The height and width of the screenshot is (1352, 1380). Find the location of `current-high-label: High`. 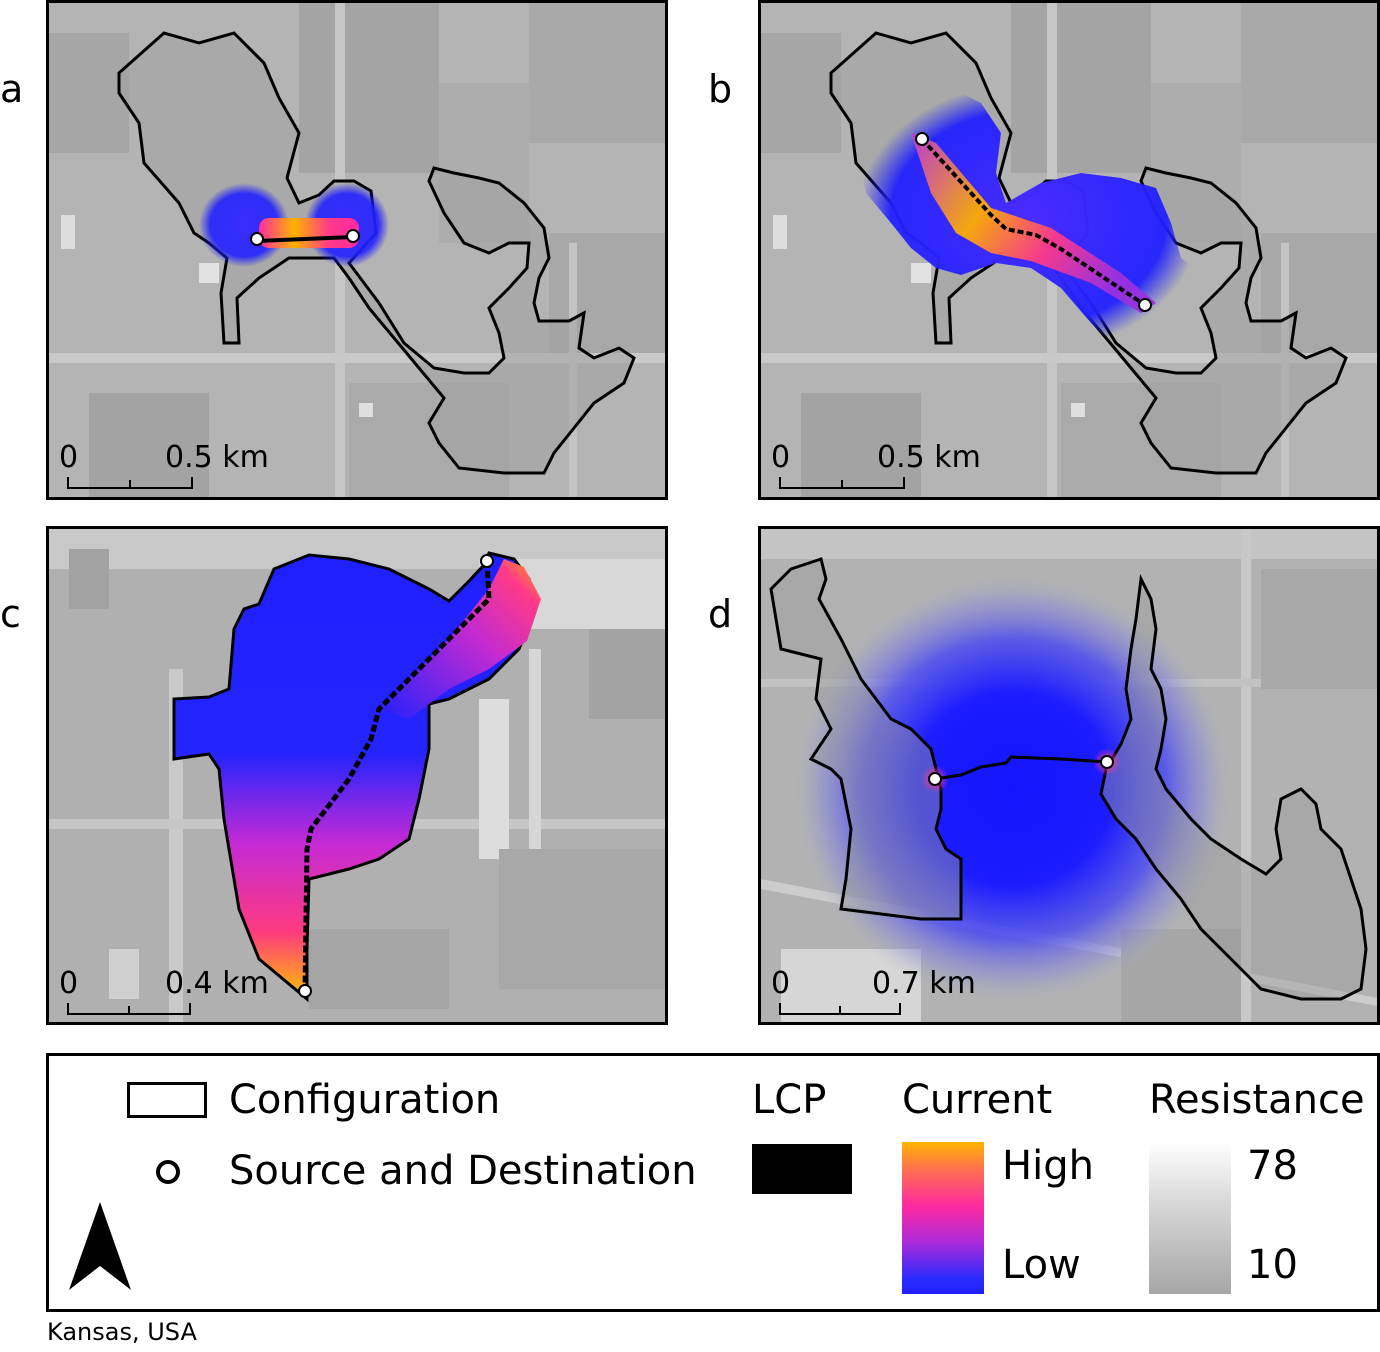

current-high-label: High is located at coordinates (1048, 1166).